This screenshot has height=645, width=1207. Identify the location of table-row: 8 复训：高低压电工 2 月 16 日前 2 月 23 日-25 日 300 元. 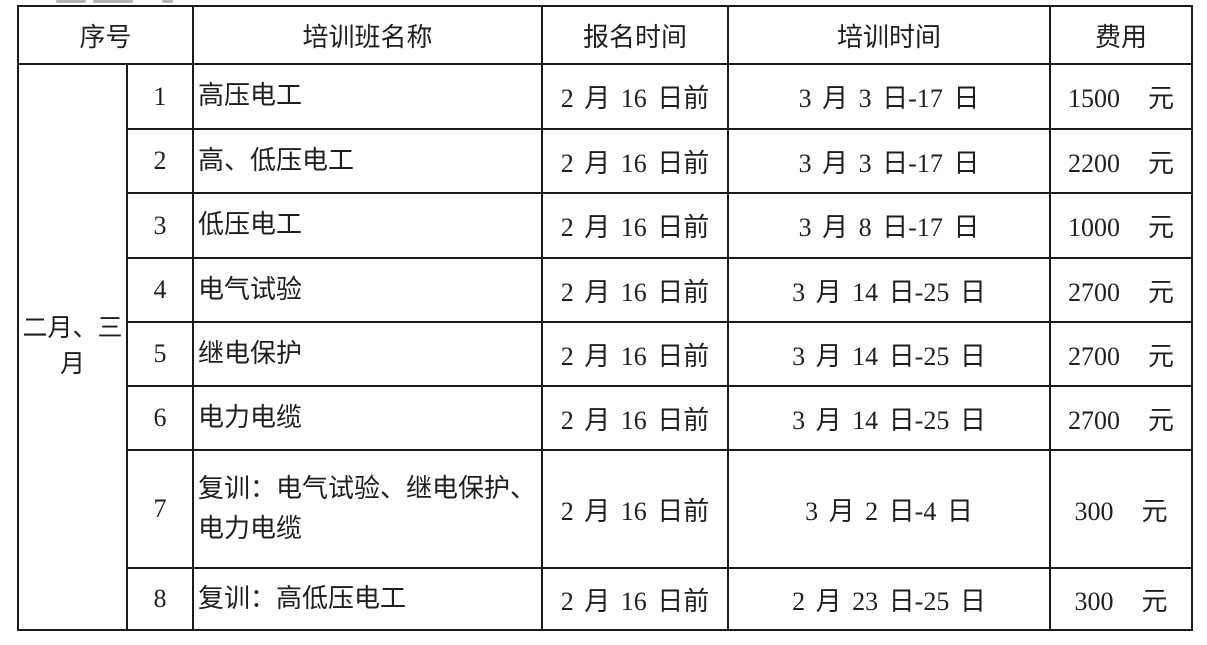
(606, 599).